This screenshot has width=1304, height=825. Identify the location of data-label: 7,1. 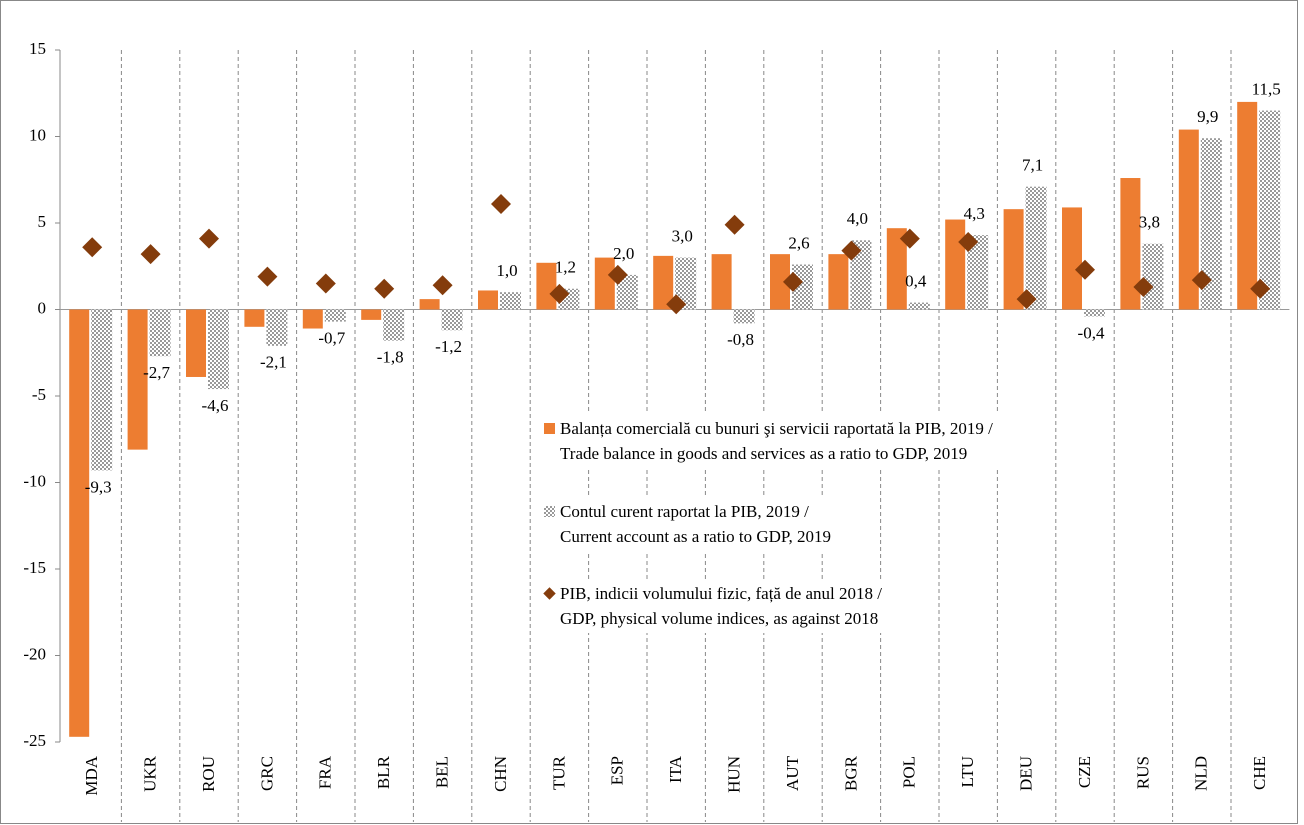
(1032, 165).